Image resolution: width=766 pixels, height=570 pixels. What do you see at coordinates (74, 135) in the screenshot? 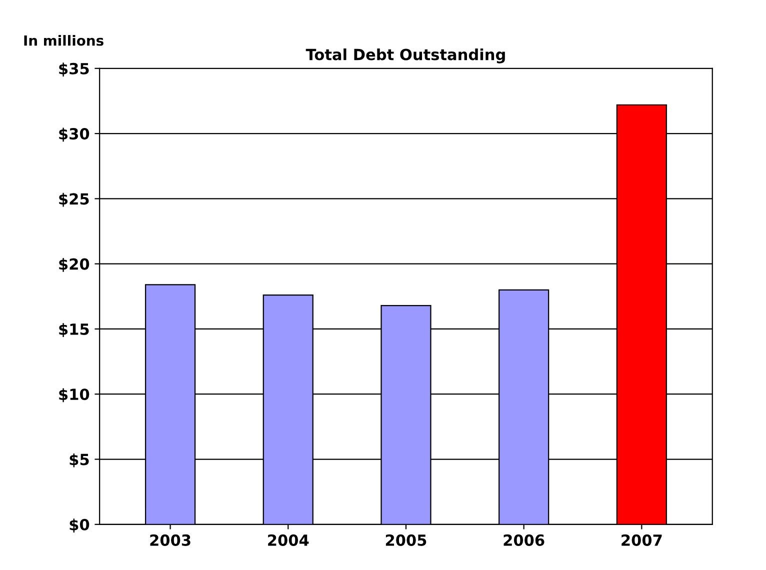
I see `y-tick-label: $30` at bounding box center [74, 135].